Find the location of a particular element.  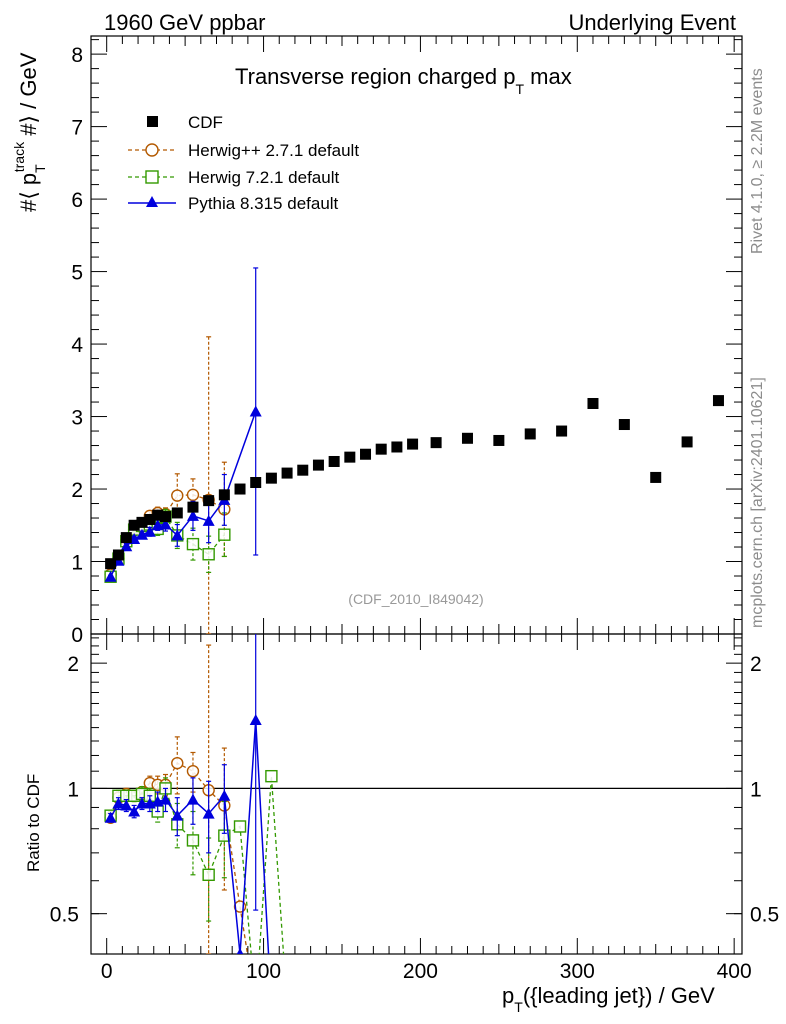

ratio-ytick-label-right: 0.5 is located at coordinates (764, 915).